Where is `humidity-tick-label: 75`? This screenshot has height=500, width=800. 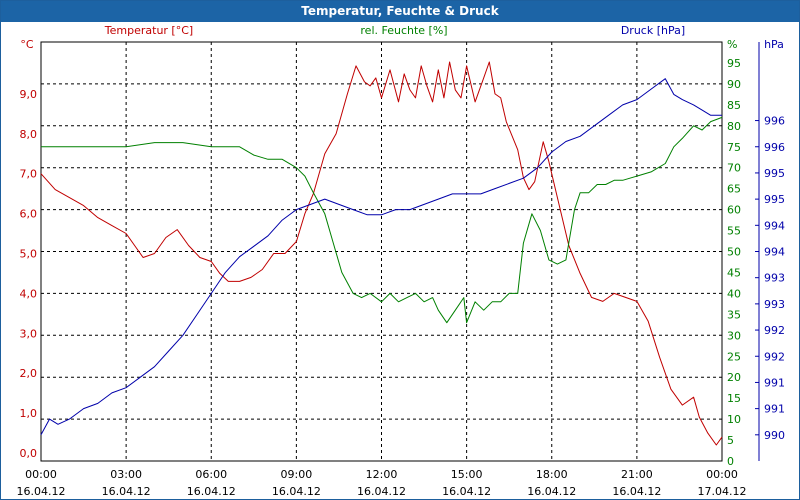
humidity-tick-label: 75 is located at coordinates (734, 147).